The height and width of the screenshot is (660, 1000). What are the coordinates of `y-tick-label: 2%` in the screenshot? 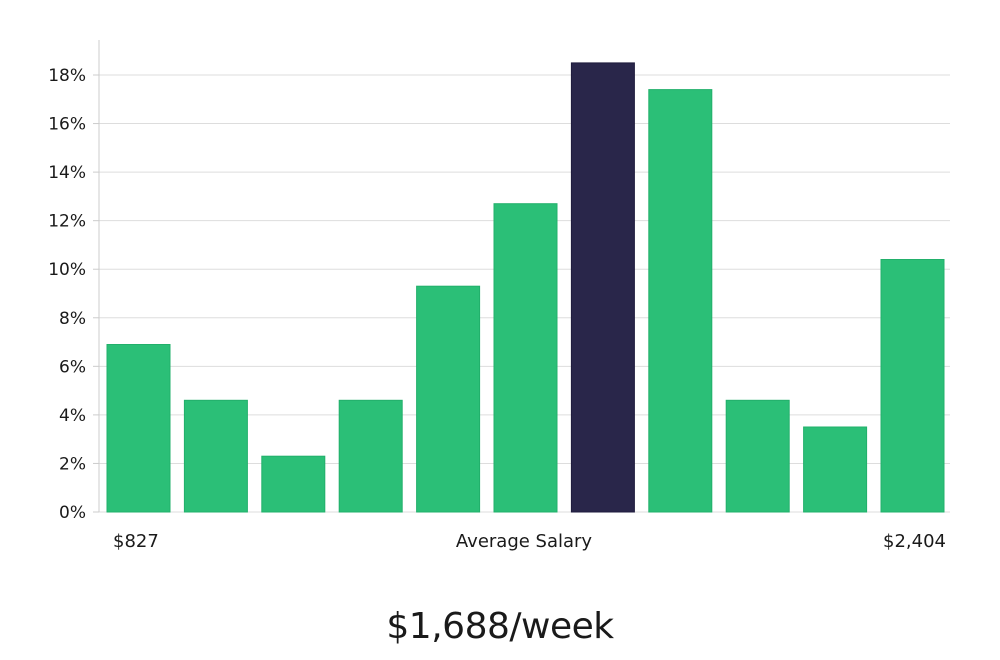 It's located at (72, 464).